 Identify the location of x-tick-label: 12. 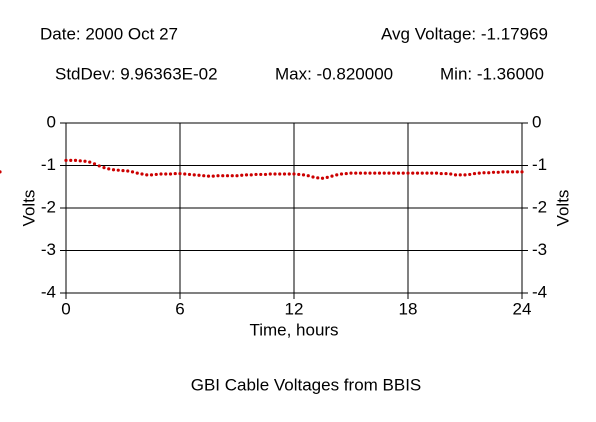
(294, 308).